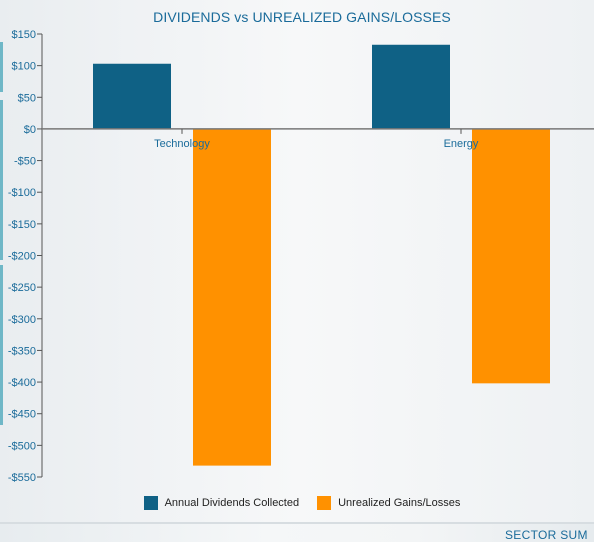 The width and height of the screenshot is (594, 542). What do you see at coordinates (22, 320) in the screenshot?
I see `y-tick-label: -$300` at bounding box center [22, 320].